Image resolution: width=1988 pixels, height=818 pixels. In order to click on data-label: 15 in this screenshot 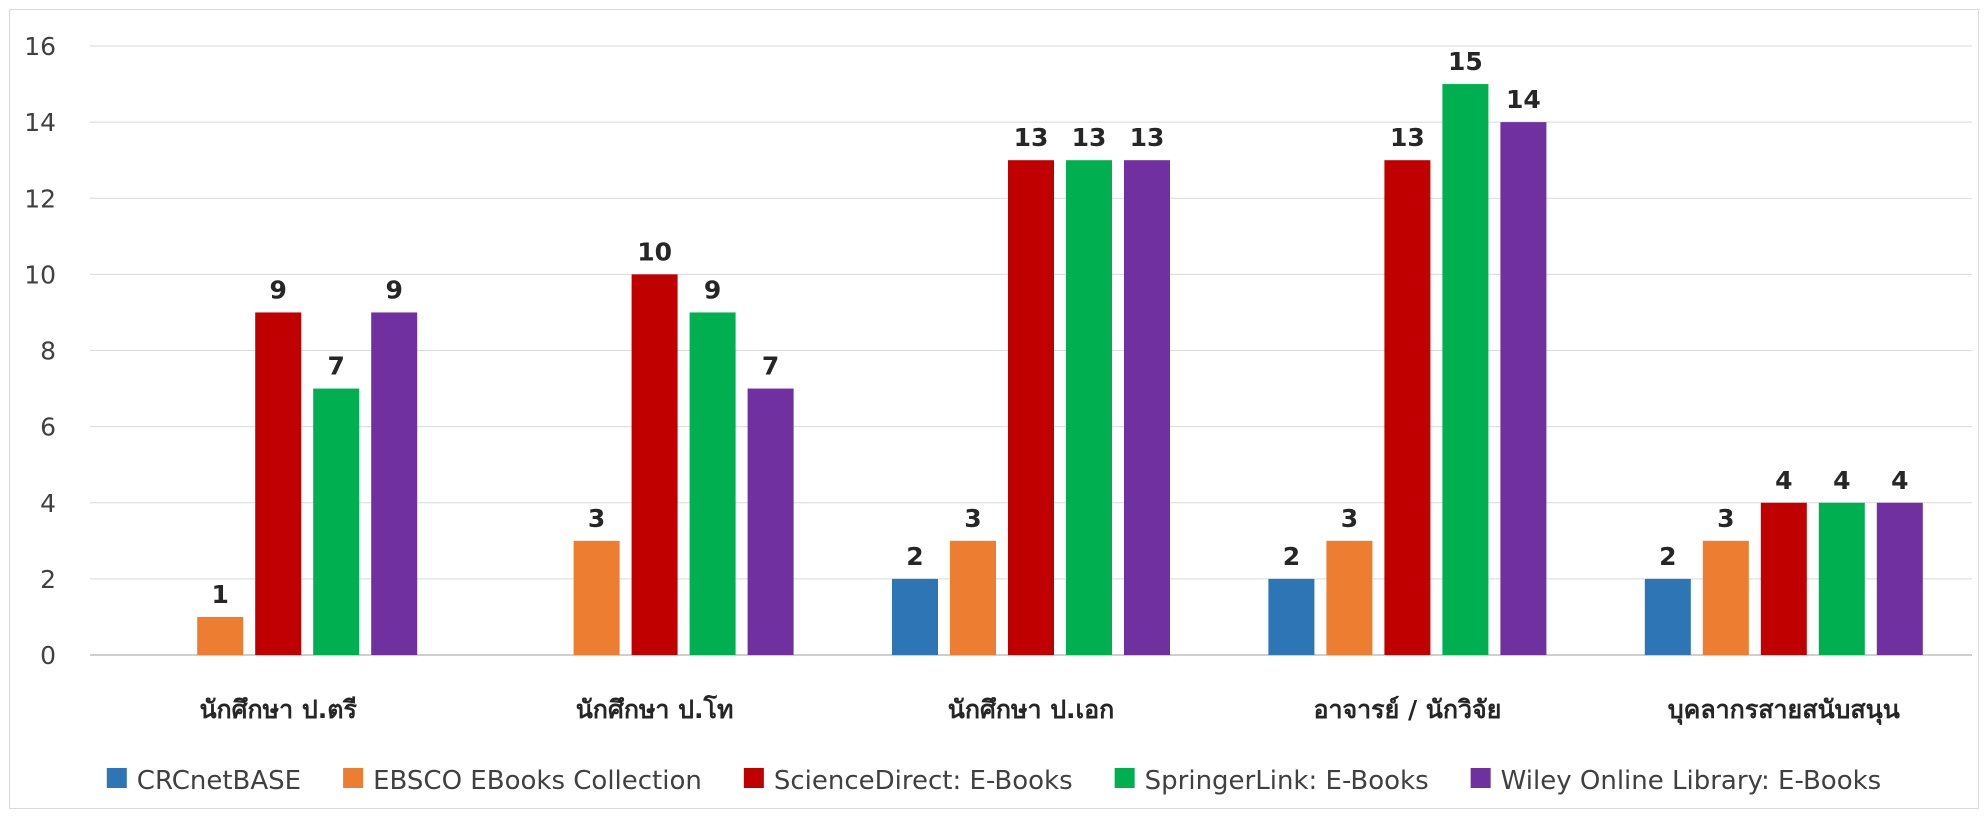, I will do `click(1465, 61)`.